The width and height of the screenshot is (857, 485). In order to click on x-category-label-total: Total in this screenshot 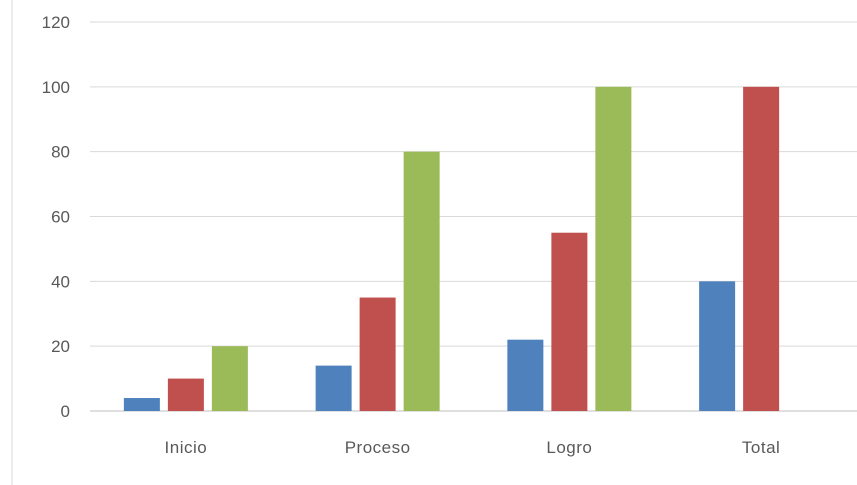, I will do `click(761, 447)`.